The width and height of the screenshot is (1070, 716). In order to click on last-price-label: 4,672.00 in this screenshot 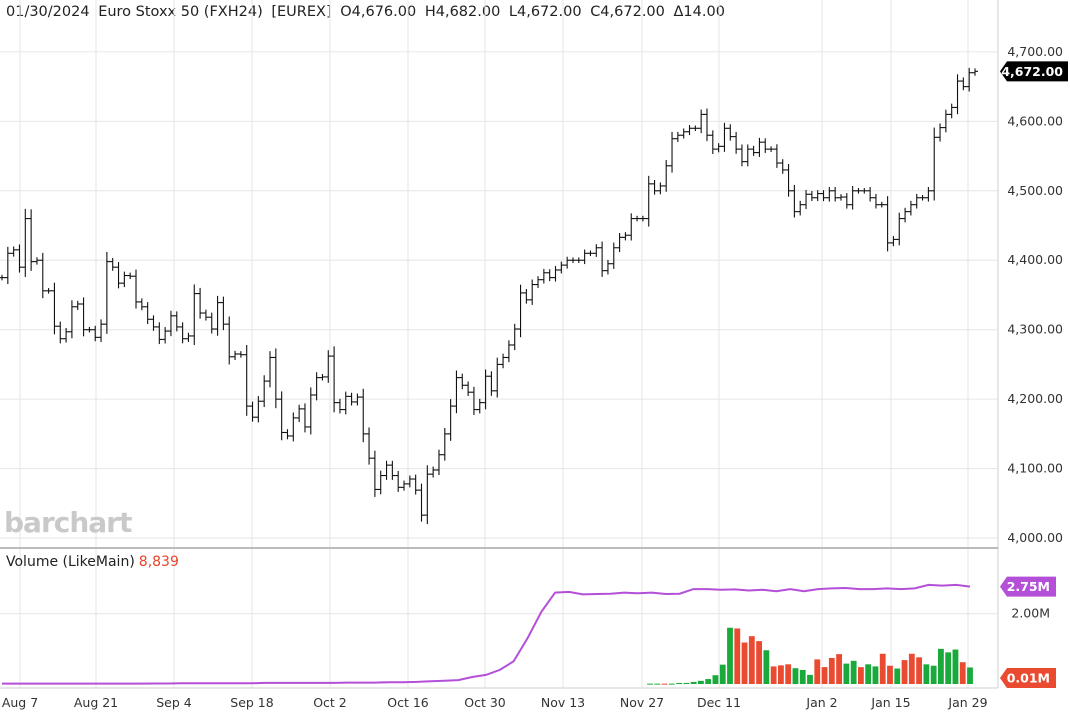, I will do `click(1032, 71)`.